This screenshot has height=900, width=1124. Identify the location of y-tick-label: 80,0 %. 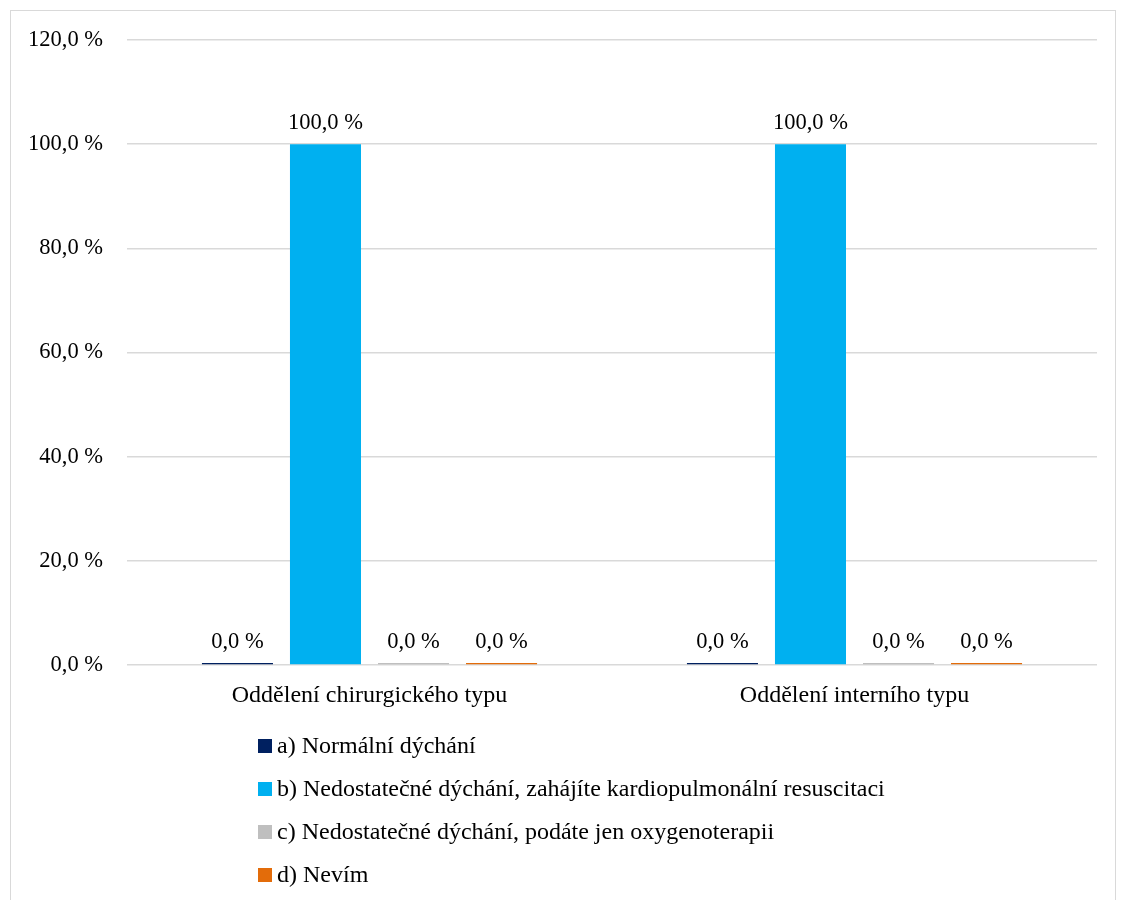
(71, 247).